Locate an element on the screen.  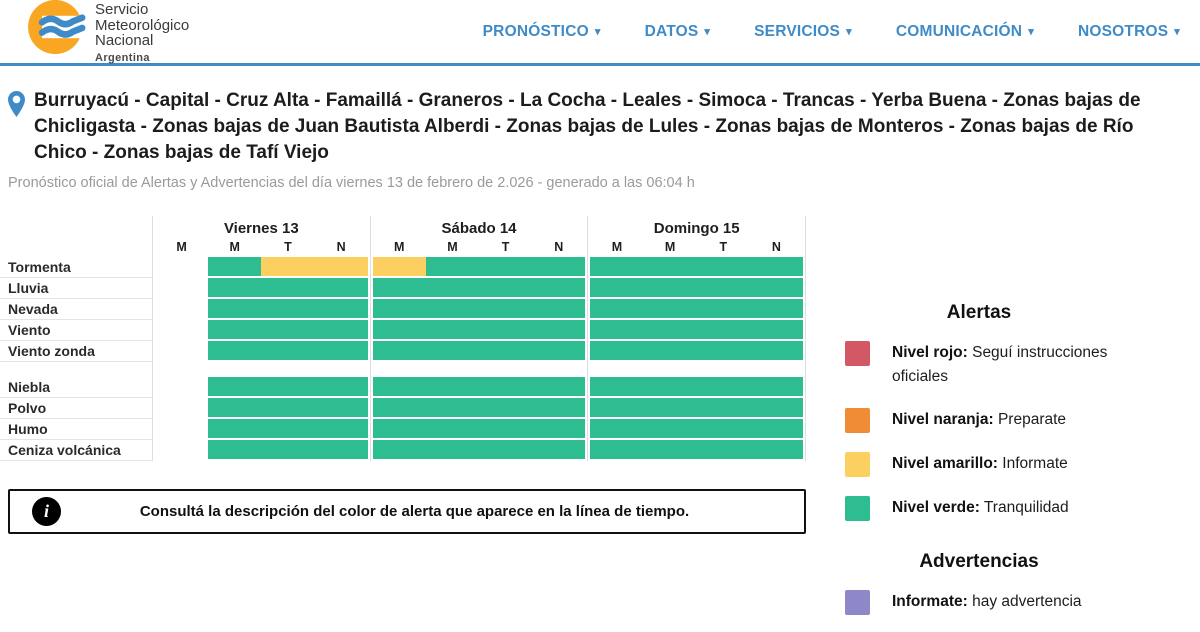
legend-item-text: Informate: hay advertencia is located at coordinates (987, 601).